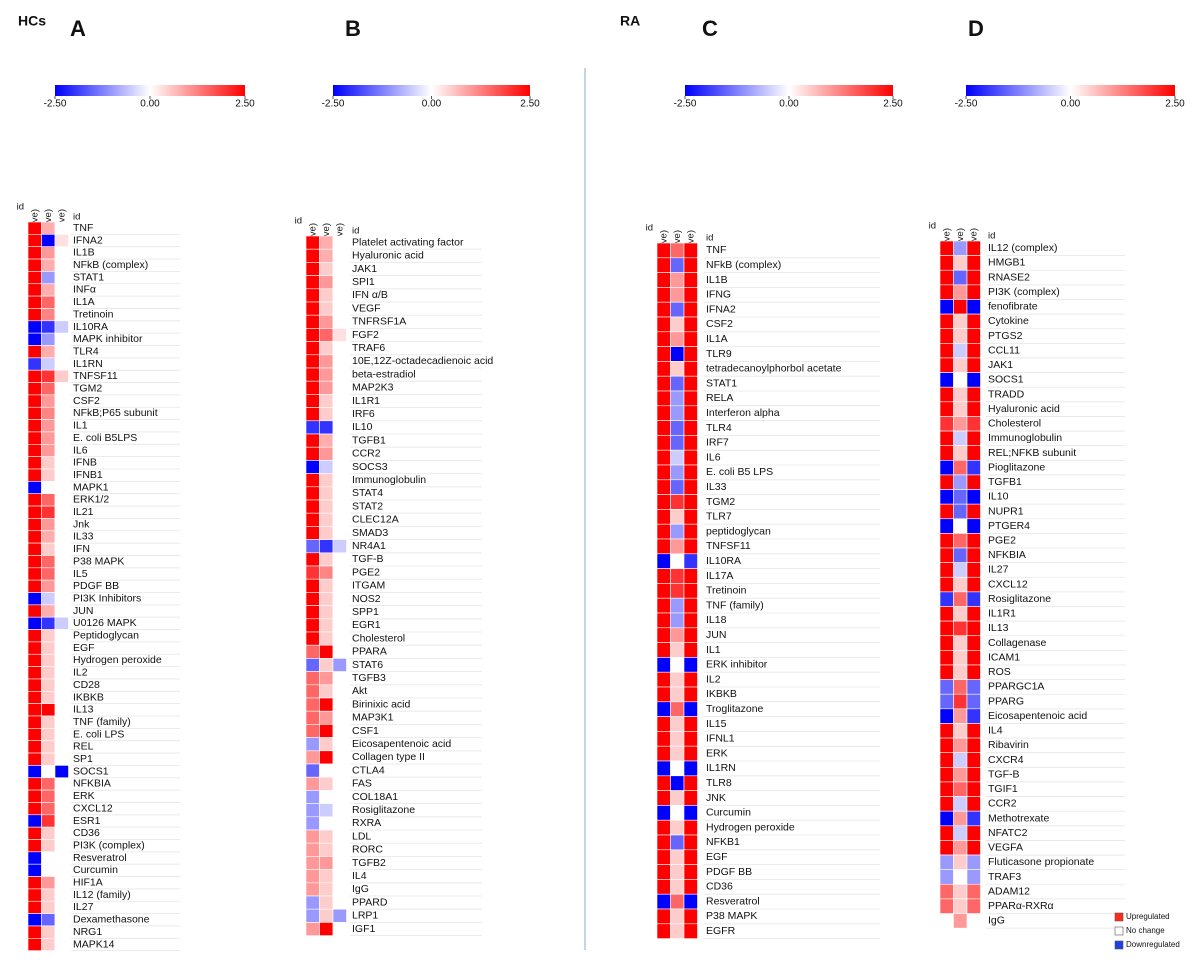  I want to click on row-label: Fluticasone propionate, so click(1041, 862).